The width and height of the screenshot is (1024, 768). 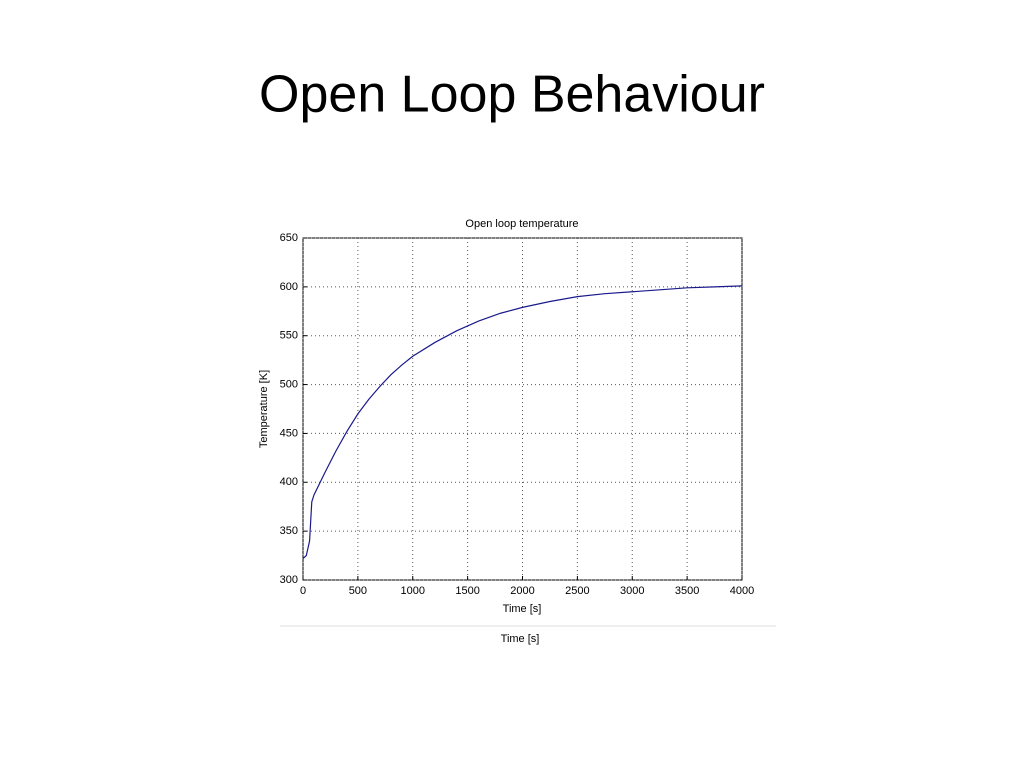 I want to click on y-tick-label: 400, so click(x=289, y=482).